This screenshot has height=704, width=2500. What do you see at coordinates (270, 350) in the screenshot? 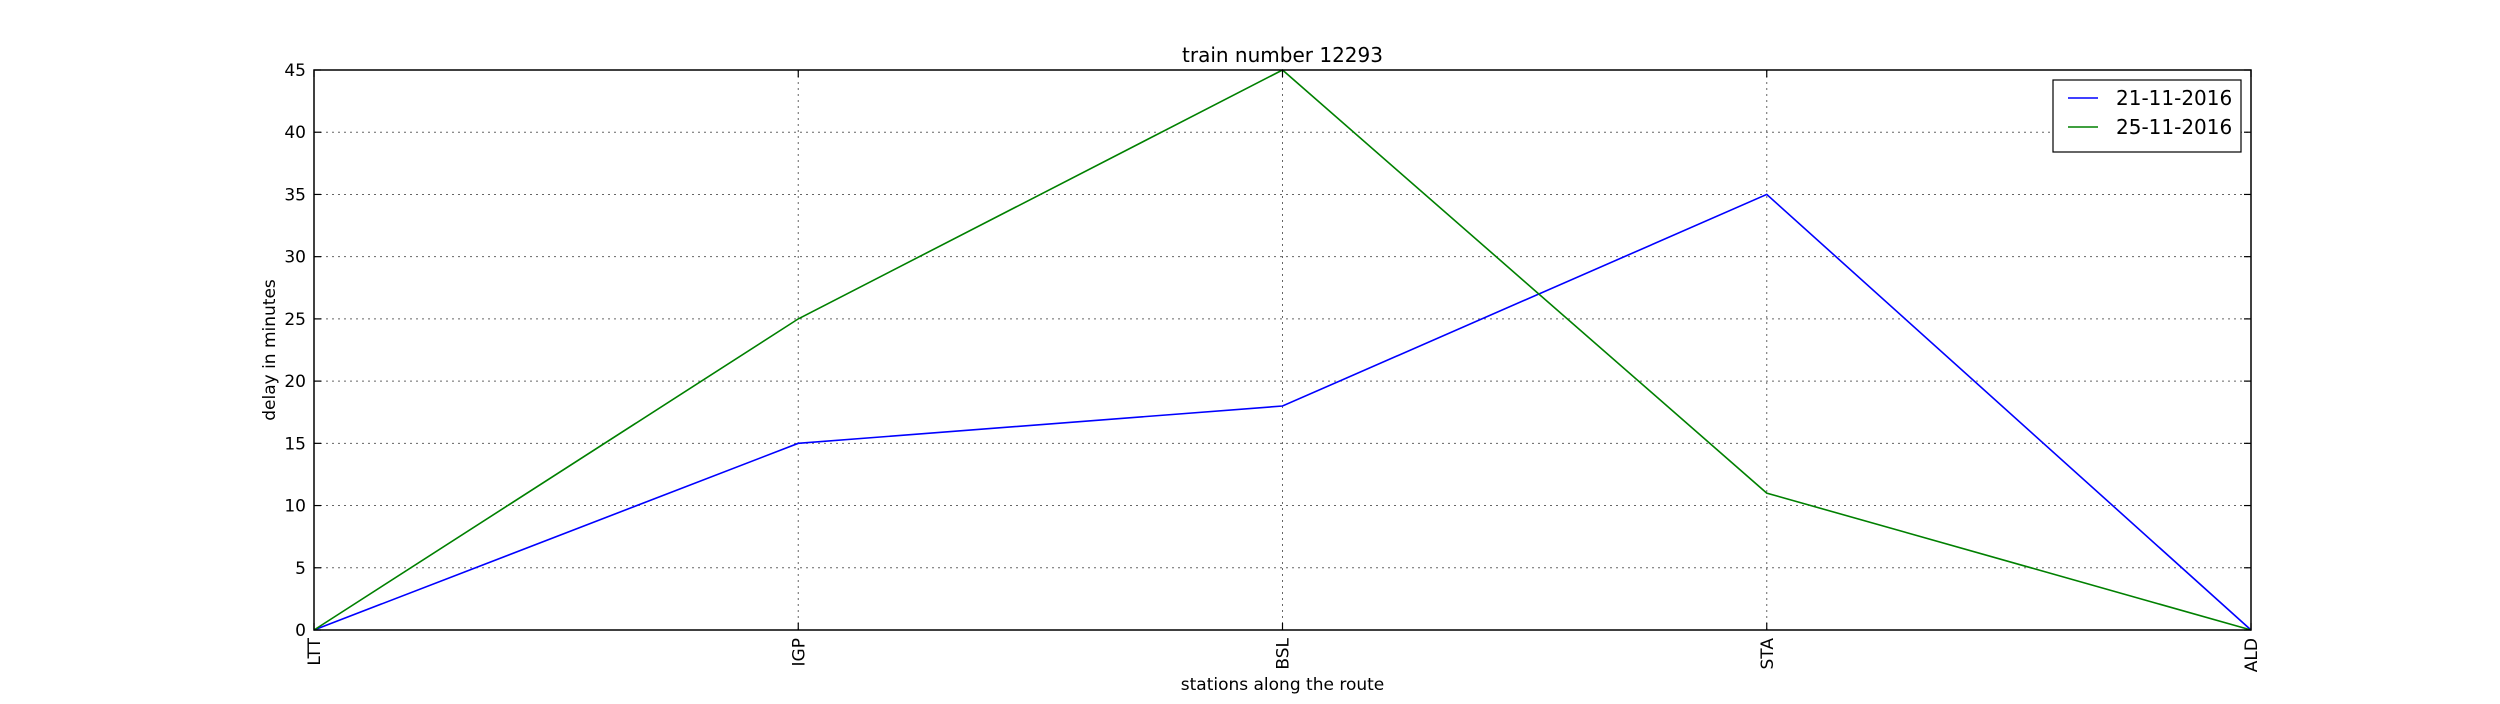
I see `y-axis-label: delay in minutes` at bounding box center [270, 350].